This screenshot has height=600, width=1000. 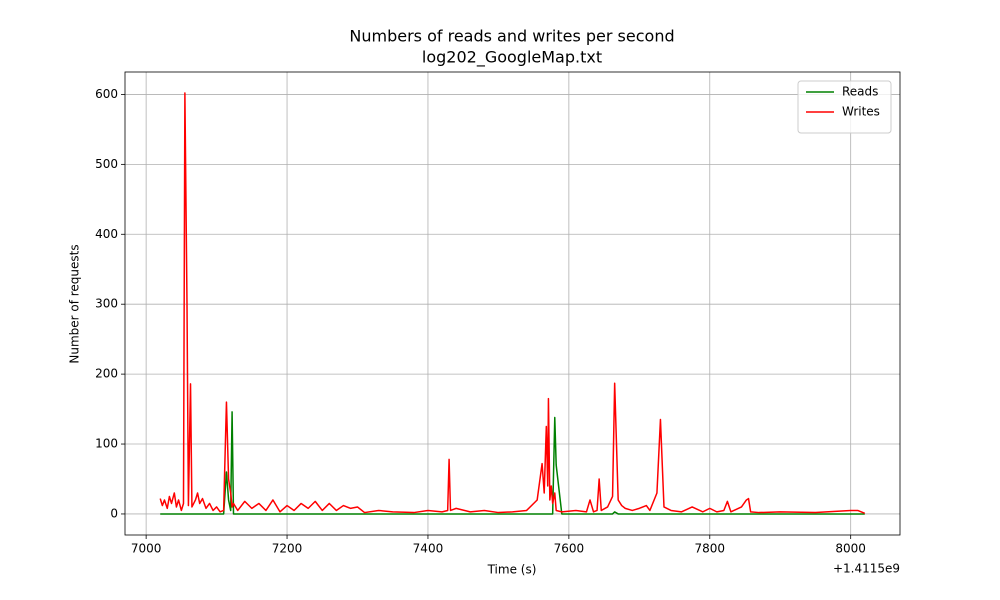 What do you see at coordinates (75, 303) in the screenshot?
I see `y-axis-label: Number of requests` at bounding box center [75, 303].